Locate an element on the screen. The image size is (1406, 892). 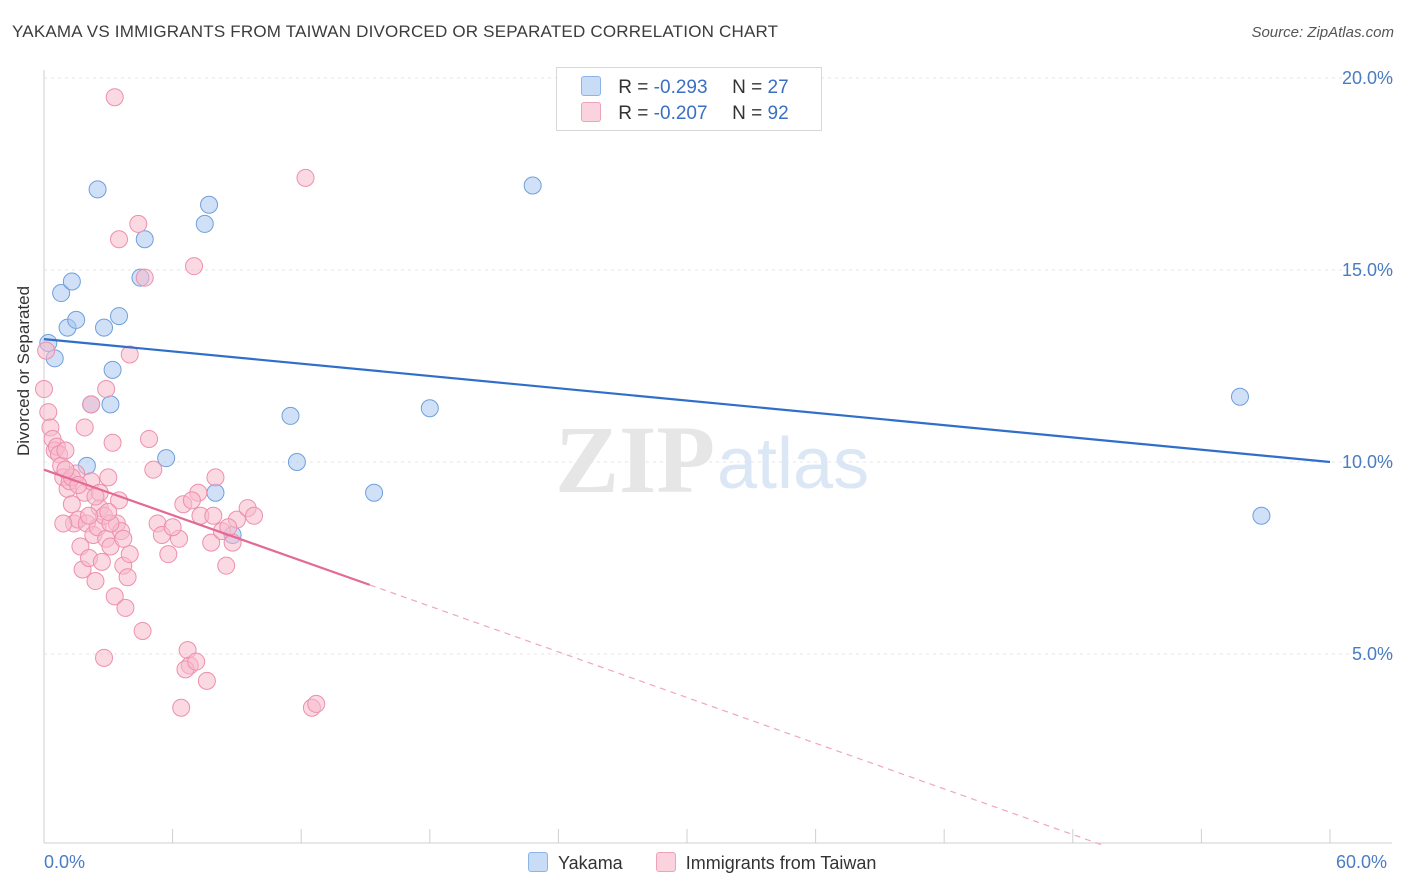
legend-item-yakama: Yakama is located at coordinates (575, 863).